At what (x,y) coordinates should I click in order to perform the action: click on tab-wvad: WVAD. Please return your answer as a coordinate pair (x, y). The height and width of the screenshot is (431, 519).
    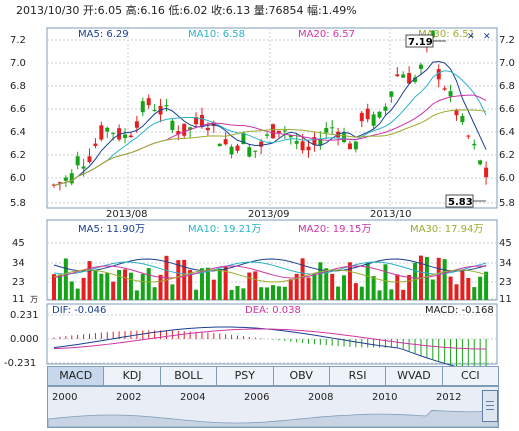
    Looking at the image, I should click on (414, 376).